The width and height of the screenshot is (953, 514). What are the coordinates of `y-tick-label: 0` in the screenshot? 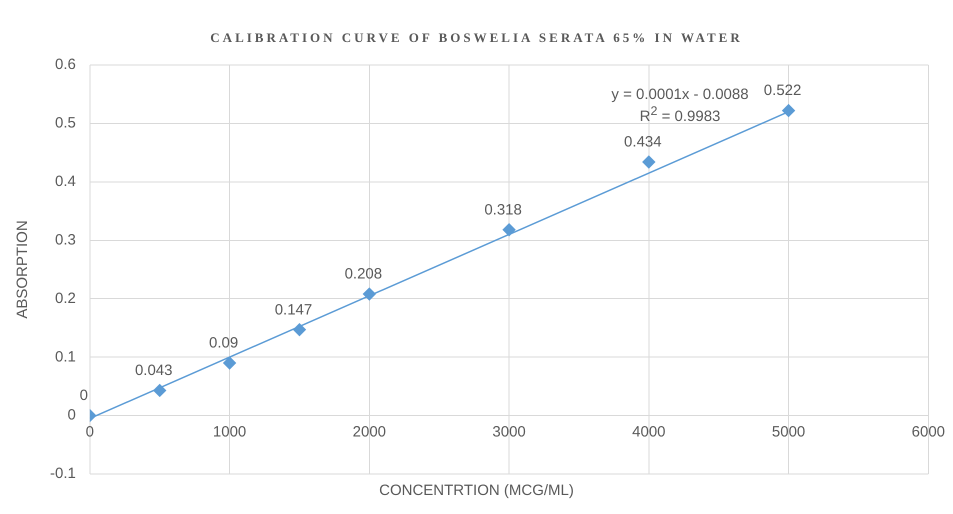 It's located at (72, 415).